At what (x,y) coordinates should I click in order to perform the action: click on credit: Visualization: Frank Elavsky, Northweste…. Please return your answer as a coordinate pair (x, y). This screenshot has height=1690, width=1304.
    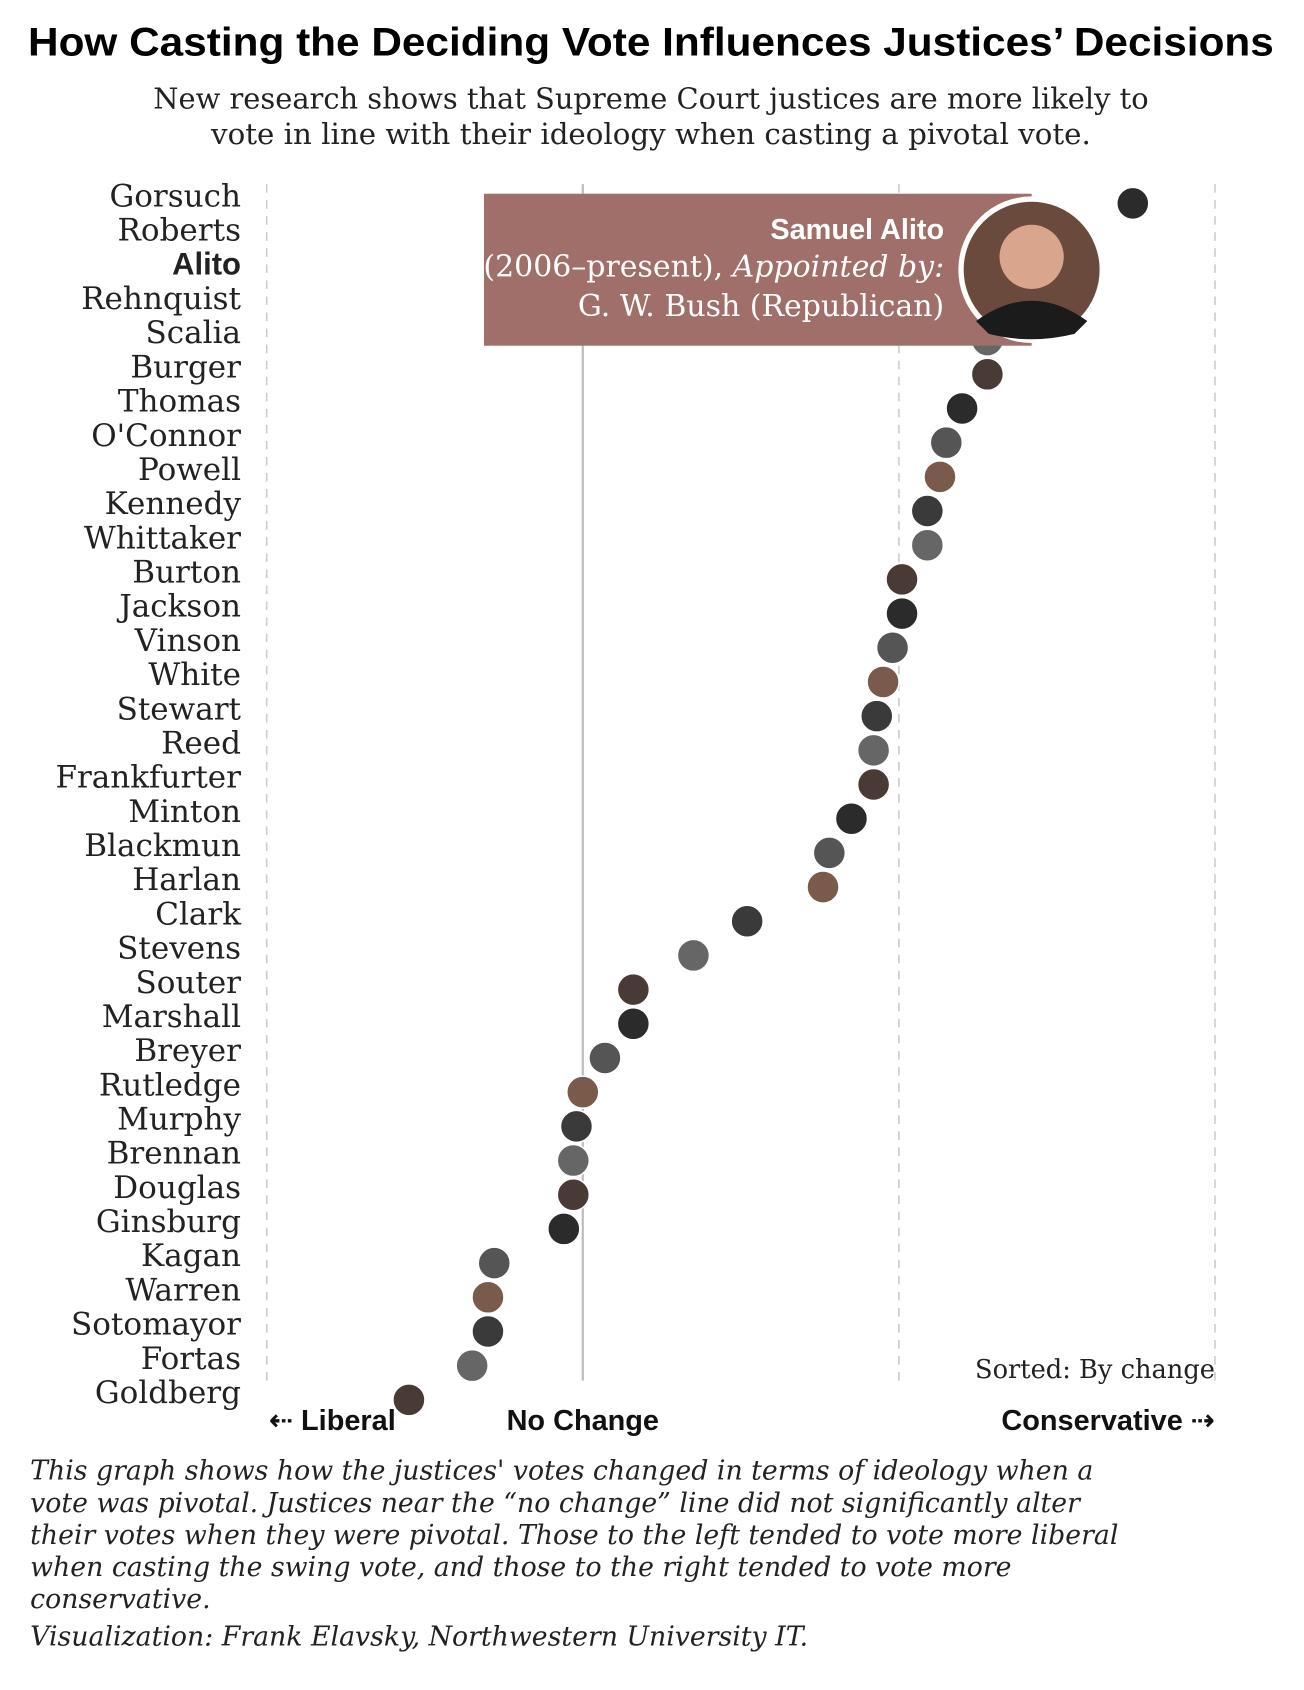
    Looking at the image, I should click on (419, 1637).